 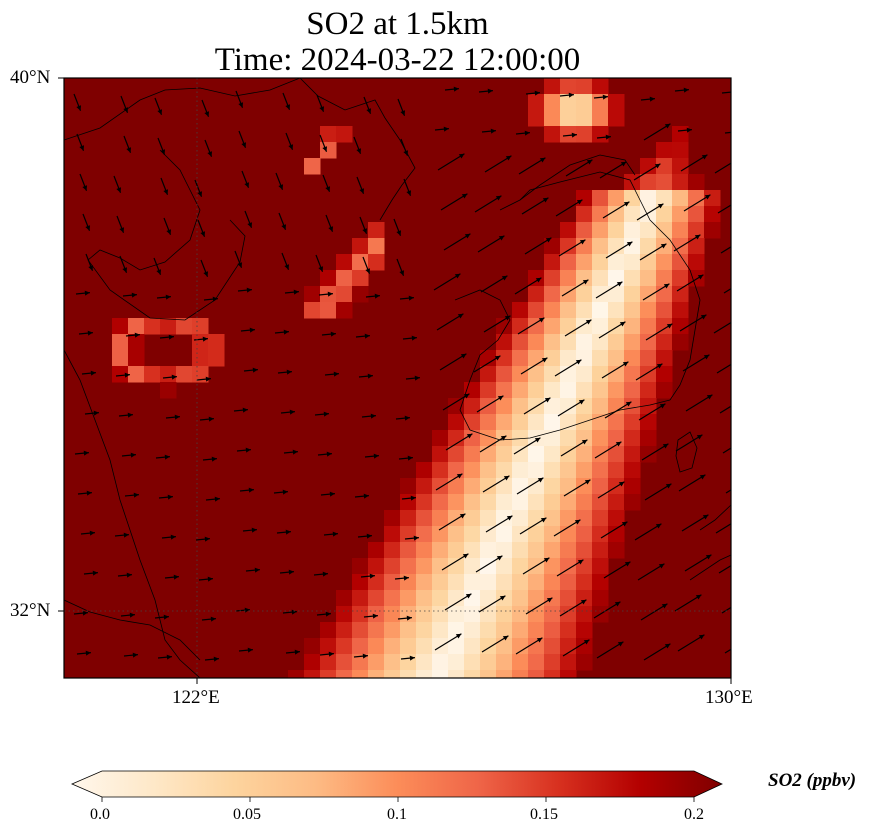 I want to click on coastline-korea-islands, so click(x=562, y=365).